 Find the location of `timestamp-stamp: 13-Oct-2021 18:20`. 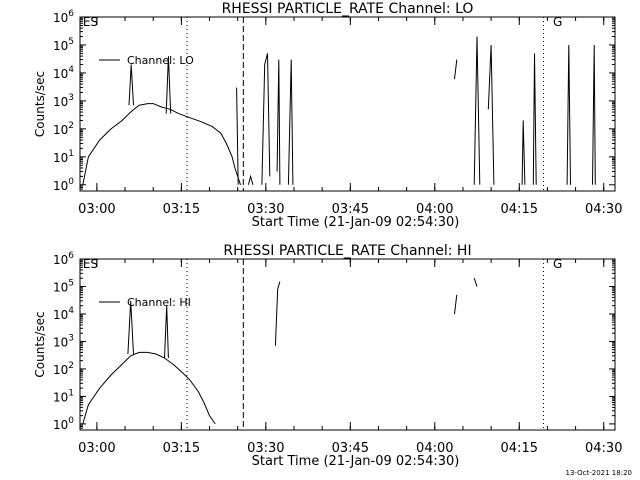

timestamp-stamp: 13-Oct-2021 18:20 is located at coordinates (598, 473).